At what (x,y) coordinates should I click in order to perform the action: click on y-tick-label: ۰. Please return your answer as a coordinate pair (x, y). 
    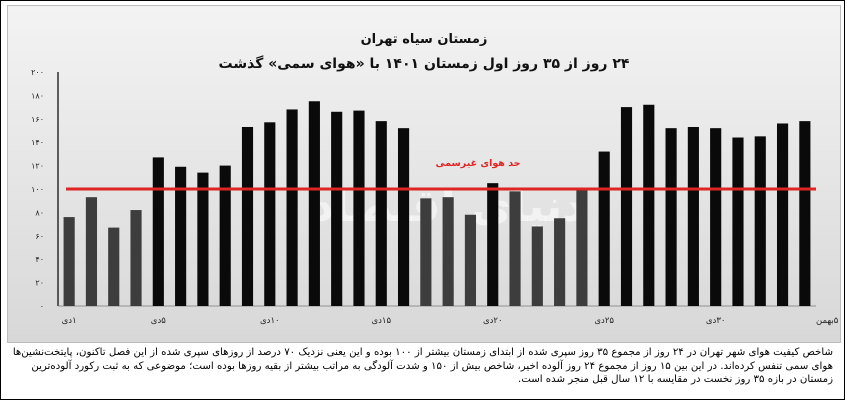
    Looking at the image, I should click on (42, 306).